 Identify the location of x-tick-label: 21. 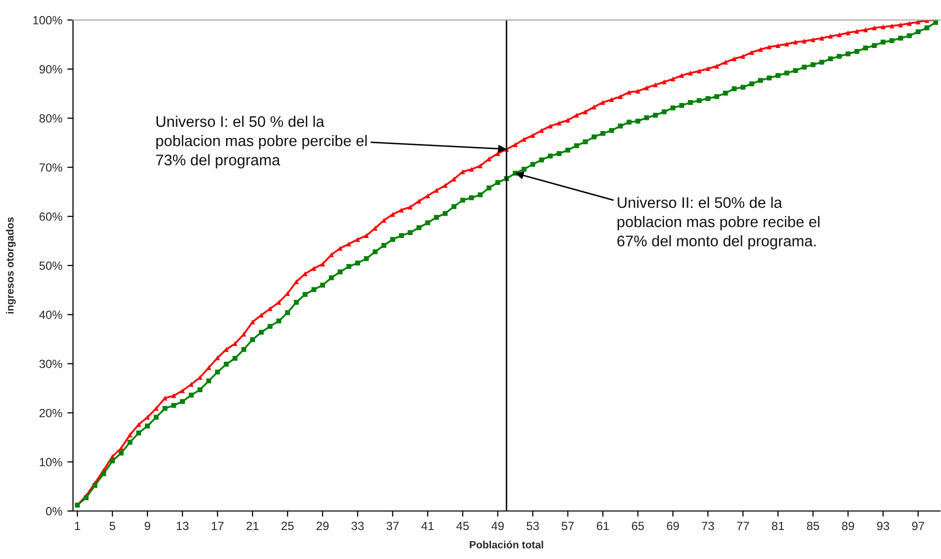
(252, 526).